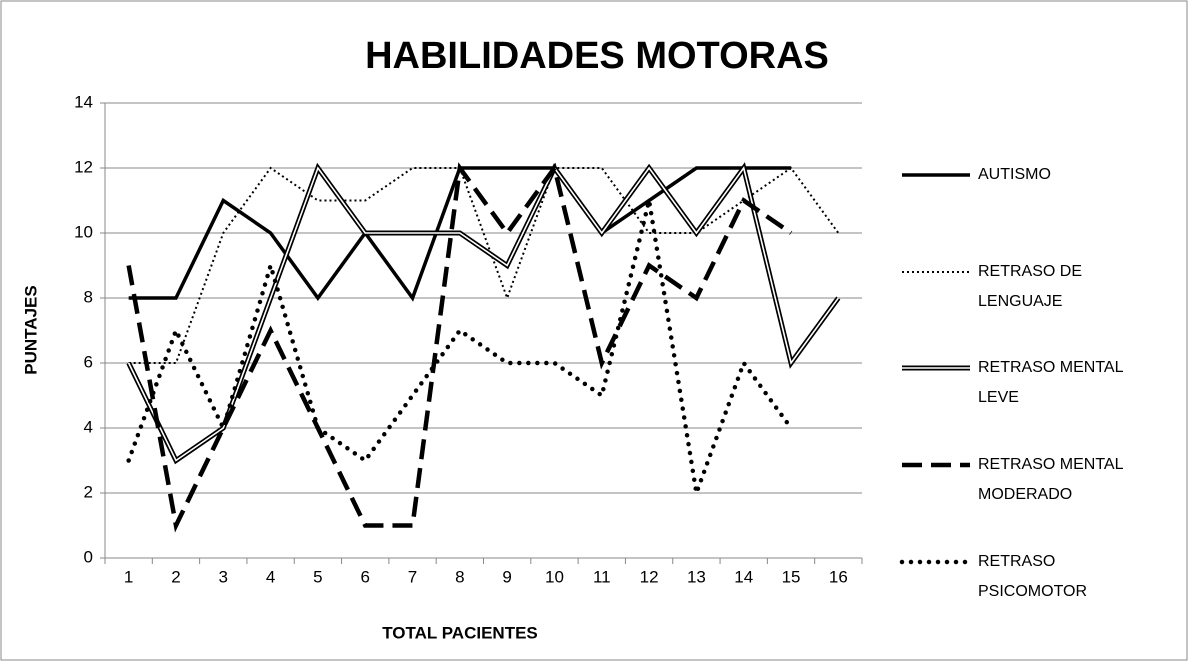  What do you see at coordinates (88, 361) in the screenshot?
I see `y-tick-label: 6` at bounding box center [88, 361].